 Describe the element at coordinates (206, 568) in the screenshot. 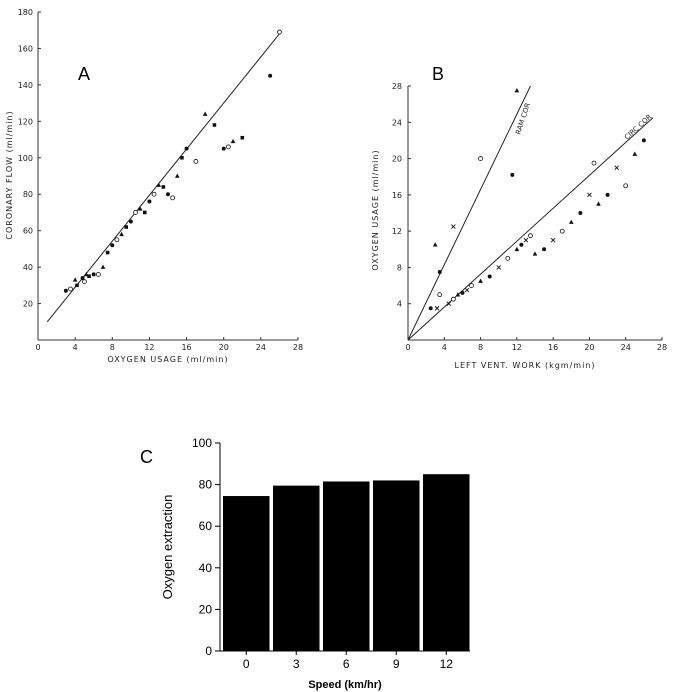

I see `panel-c-y-tick-label: 40` at that location.